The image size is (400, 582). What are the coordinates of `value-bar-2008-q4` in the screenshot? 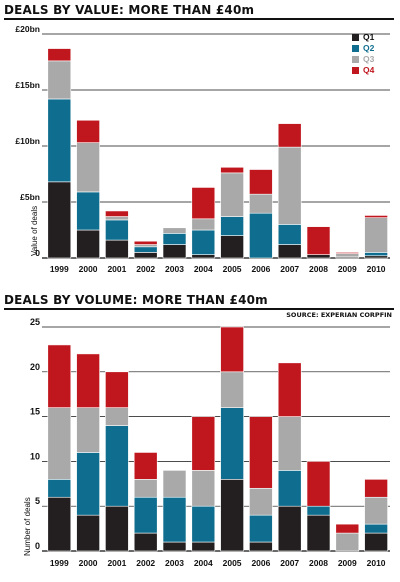 It's located at (318, 240).